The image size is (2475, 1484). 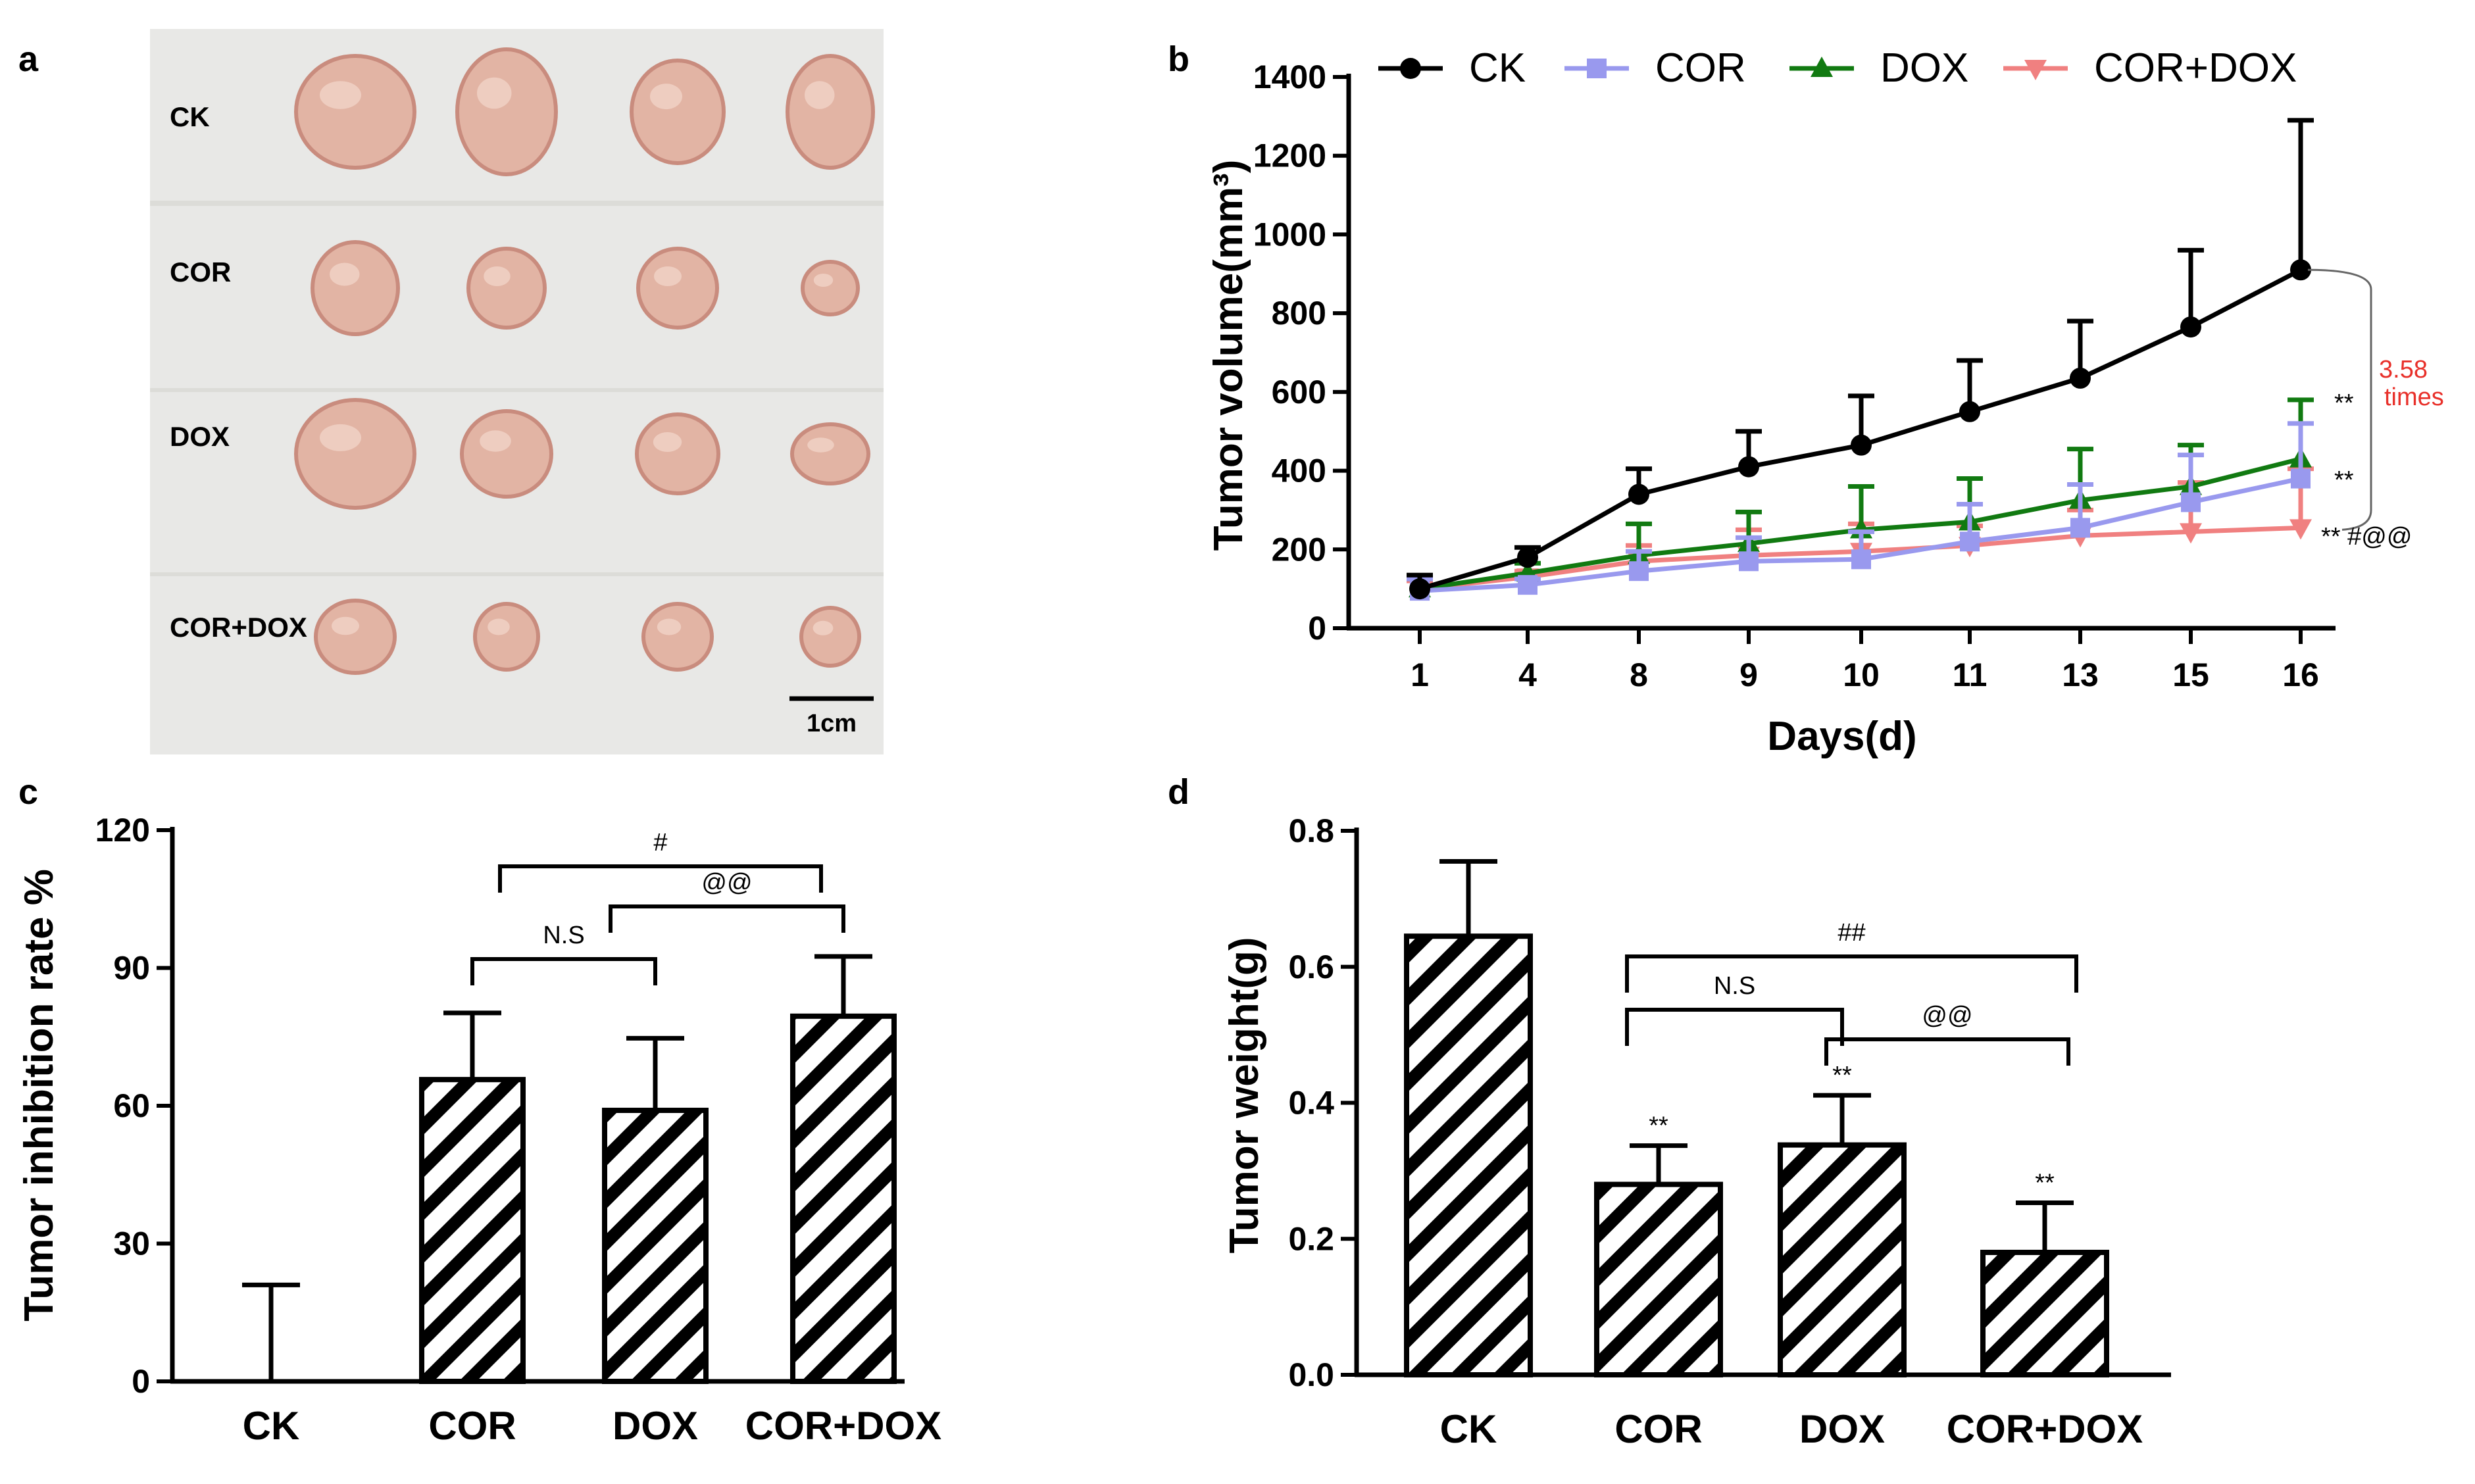 What do you see at coordinates (29, 59) in the screenshot?
I see `panel-a-label: a` at bounding box center [29, 59].